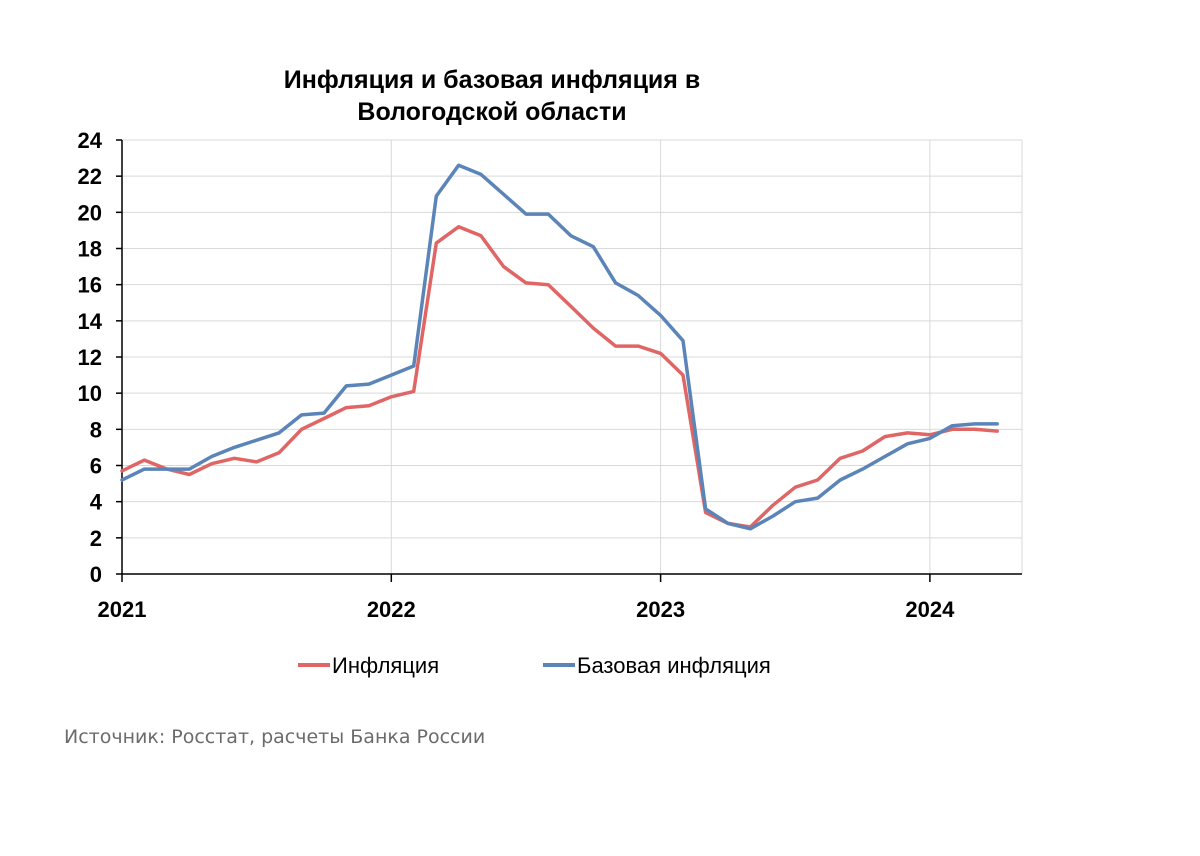 This screenshot has height=856, width=1200. Describe the element at coordinates (275, 737) in the screenshot. I see `source-note: Источник: Росстат, расчеты Банка России` at that location.